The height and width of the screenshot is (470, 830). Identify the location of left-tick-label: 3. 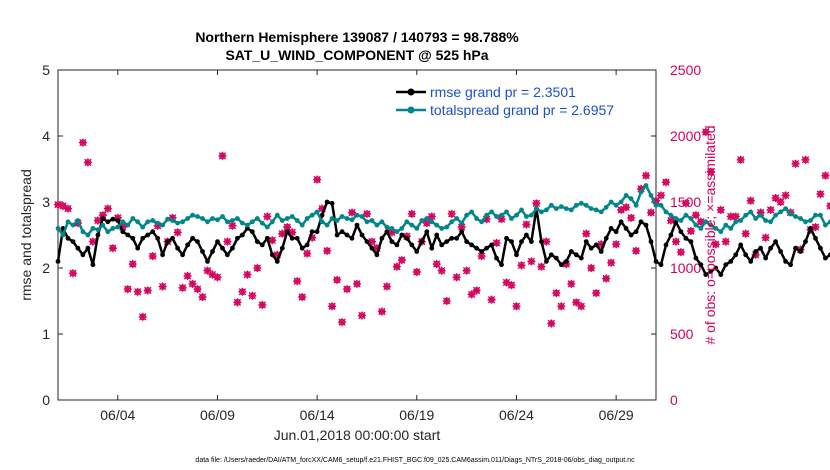
(46, 202).